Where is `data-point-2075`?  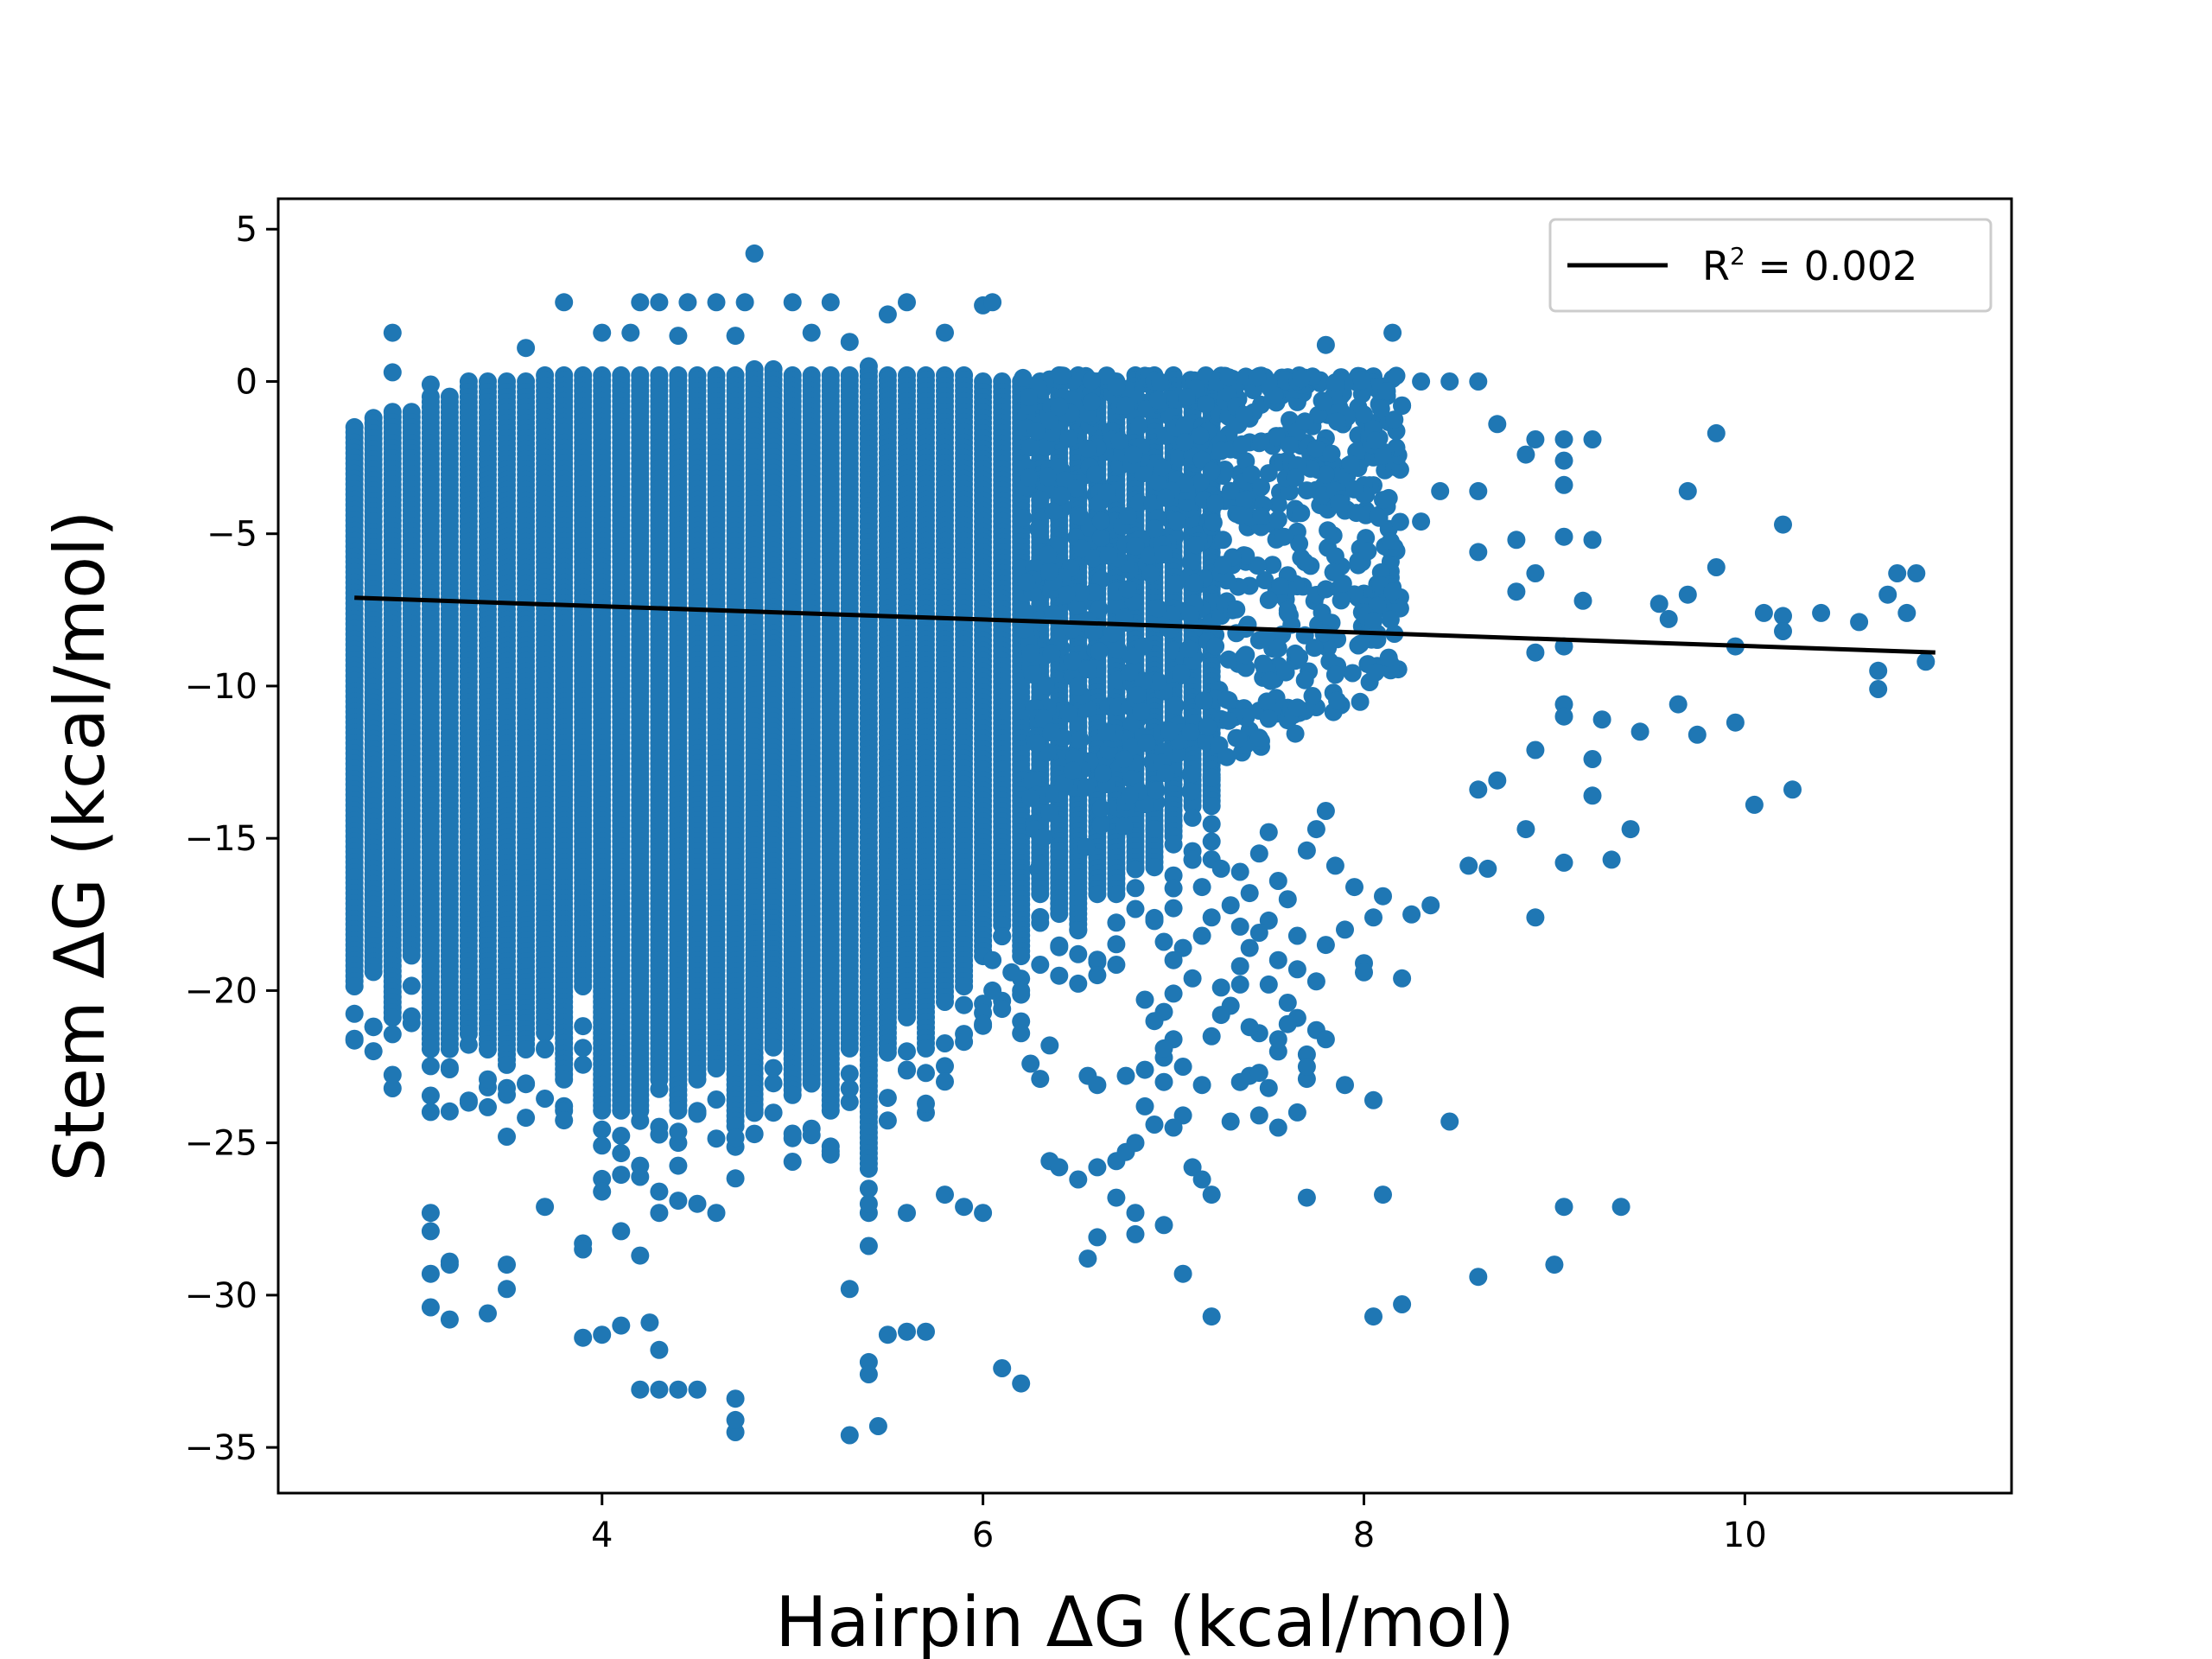
data-point-2075 is located at coordinates (640, 1120).